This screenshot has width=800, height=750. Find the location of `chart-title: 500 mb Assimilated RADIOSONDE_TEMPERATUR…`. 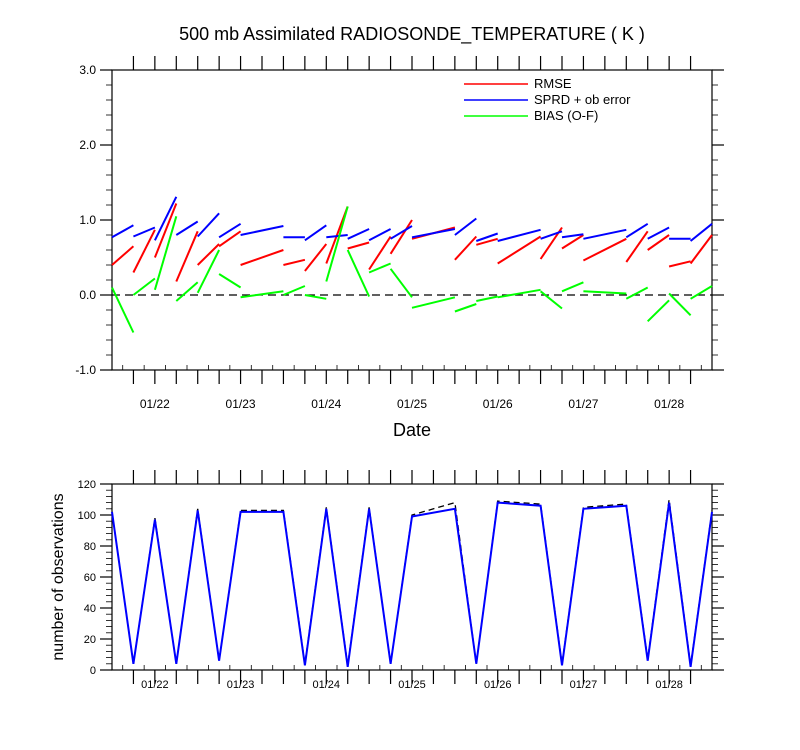

chart-title: 500 mb Assimilated RADIOSONDE_TEMPERATUR… is located at coordinates (412, 34).